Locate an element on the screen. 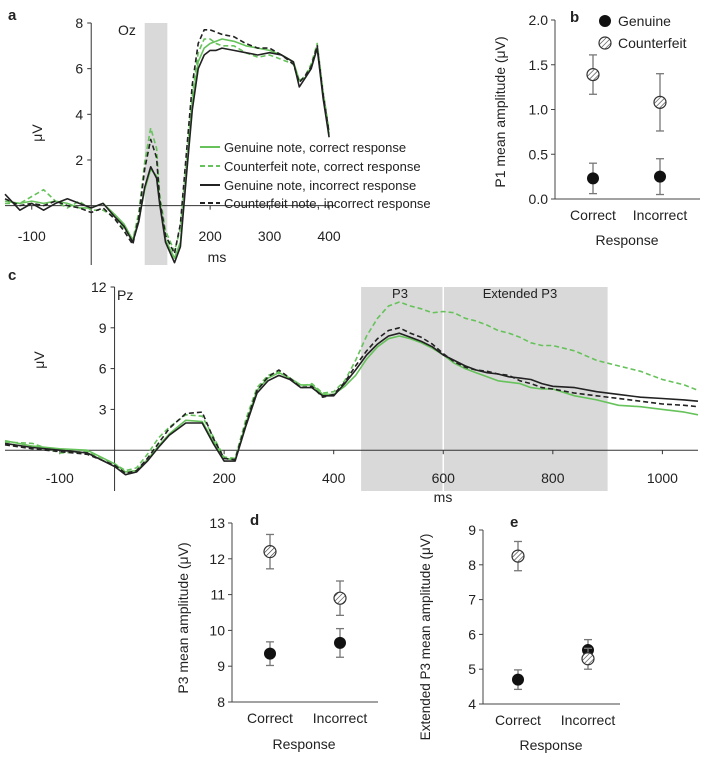 Image resolution: width=708 pixels, height=770 pixels. legend-label-genuine-correct: Genuine note, correct response is located at coordinates (315, 147).